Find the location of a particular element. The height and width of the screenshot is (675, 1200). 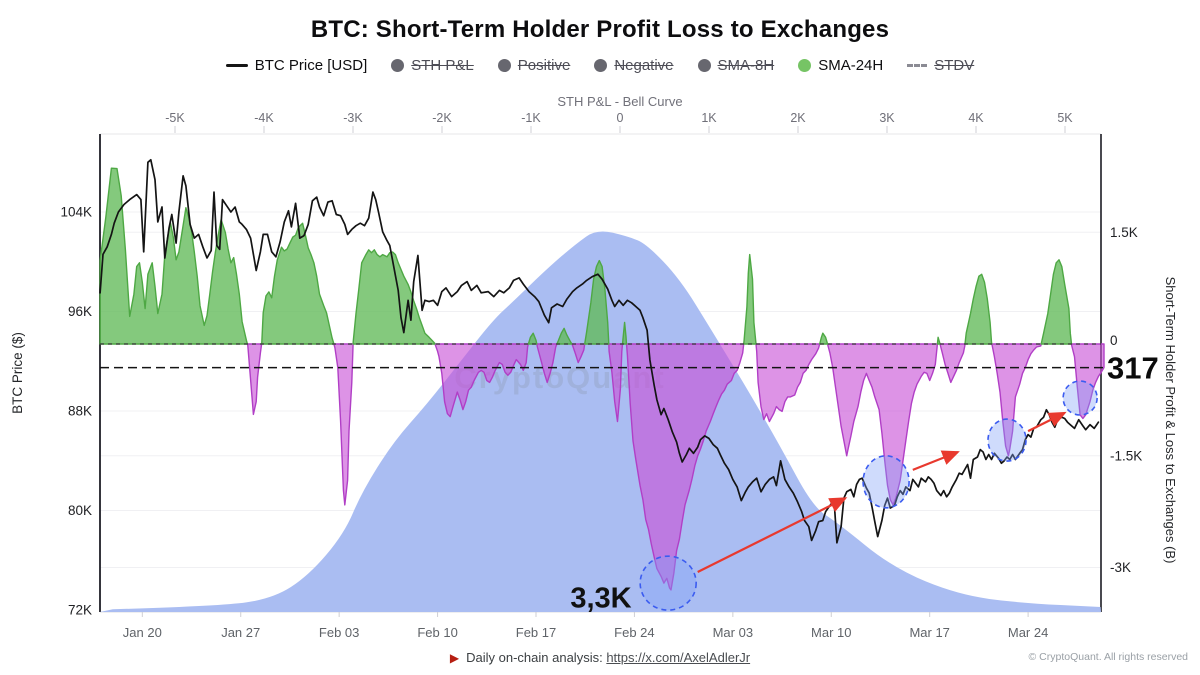

top-tick-label: -2K is located at coordinates (442, 118).